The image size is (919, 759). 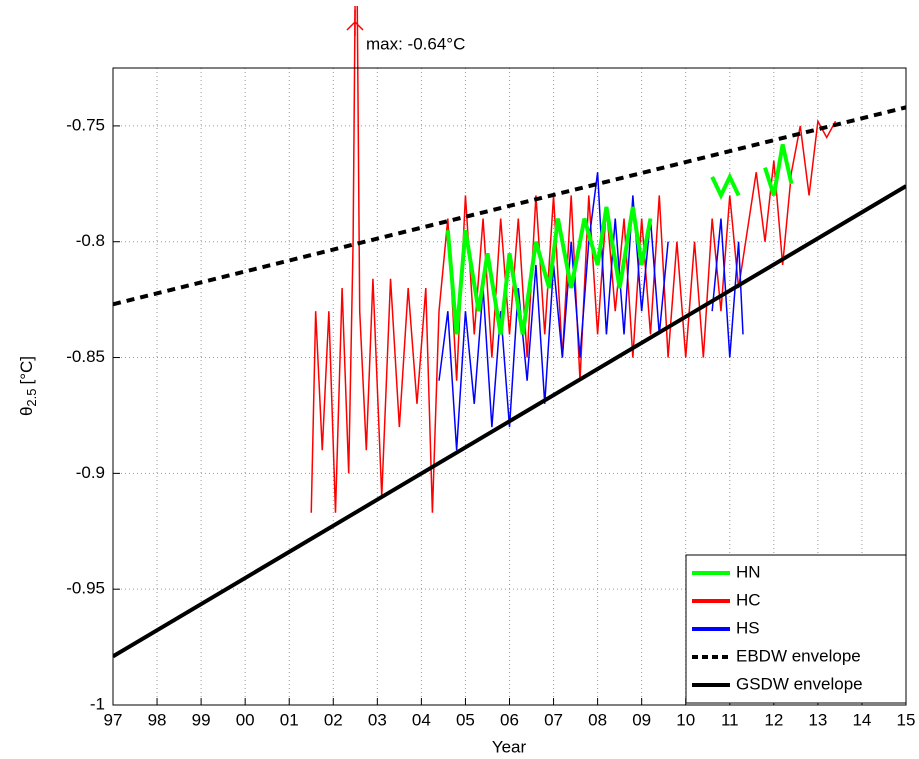 I want to click on x-tick-label: 11, so click(x=730, y=719).